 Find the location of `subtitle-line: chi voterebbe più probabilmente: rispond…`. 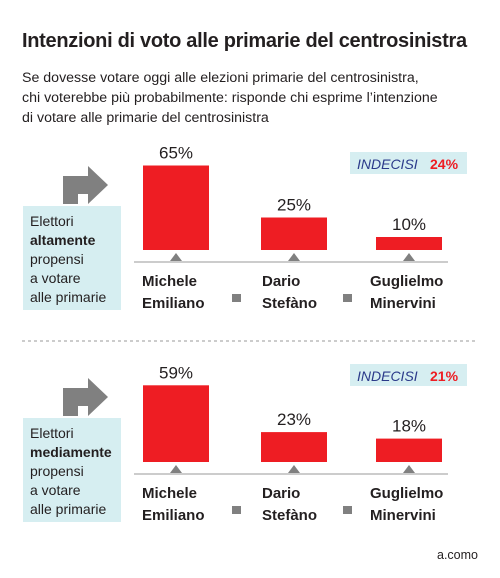

subtitle-line: chi voterebbe più probabilmente: rispond… is located at coordinates (230, 98).